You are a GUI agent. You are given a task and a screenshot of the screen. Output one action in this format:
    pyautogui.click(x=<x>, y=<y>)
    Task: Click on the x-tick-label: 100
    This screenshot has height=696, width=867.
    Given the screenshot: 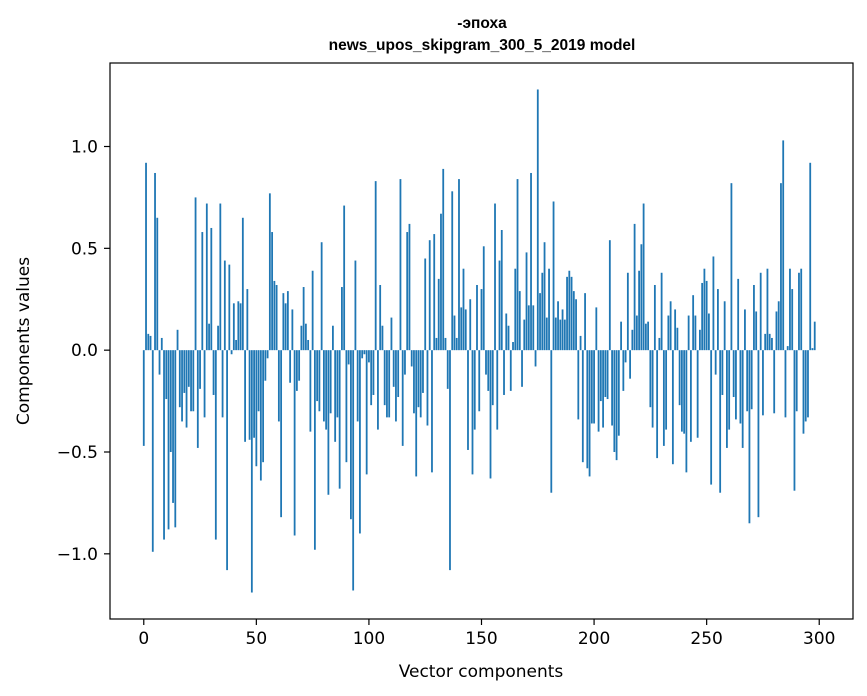 What is the action you would take?
    pyautogui.click(x=369, y=639)
    